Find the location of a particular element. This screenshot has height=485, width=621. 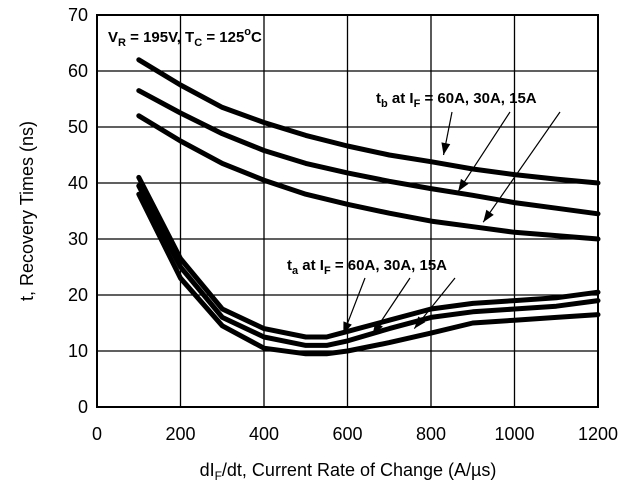

y-tick-label-10: 10 is located at coordinates (78, 351).